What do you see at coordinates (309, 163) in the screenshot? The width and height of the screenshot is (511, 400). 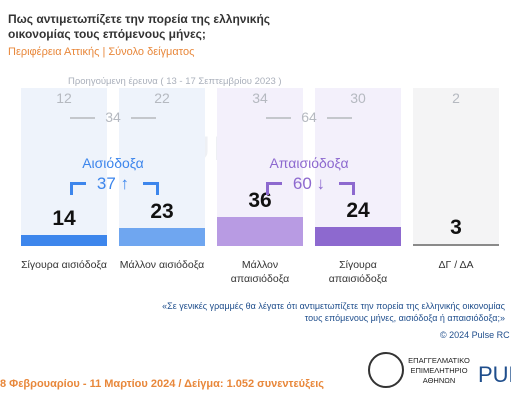 I see `group-label: Απαισιόδοξα` at bounding box center [309, 163].